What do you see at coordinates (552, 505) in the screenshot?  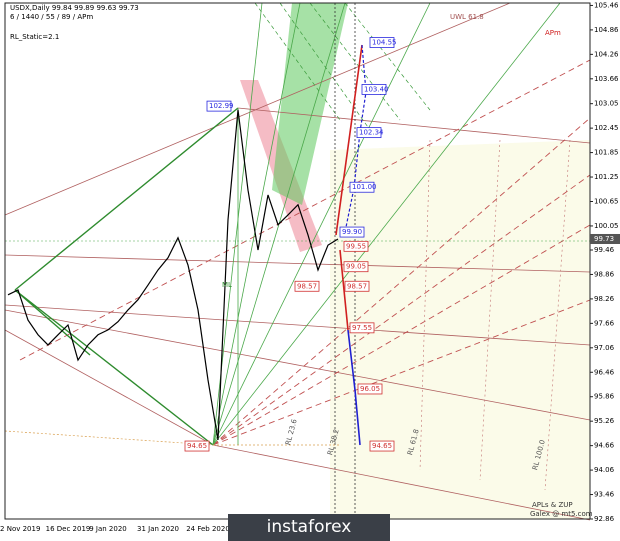 I see `annotation: APLs & ZUP` at bounding box center [552, 505].